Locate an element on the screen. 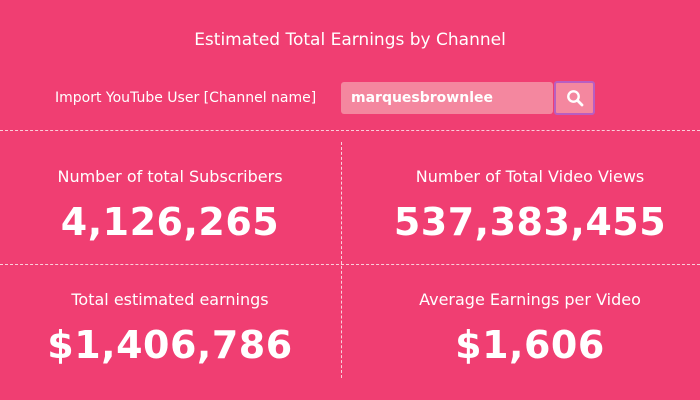 This screenshot has width=700, height=400. stat-avg-earnings: Average Earnings per Video $1,606 is located at coordinates (530, 328).